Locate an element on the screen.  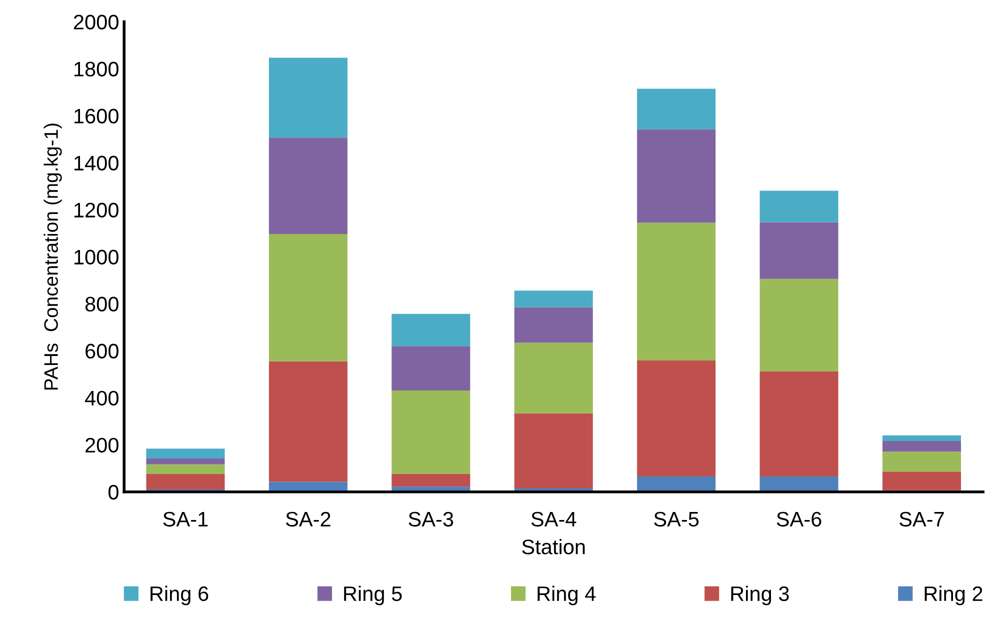
legend-label: Ring 2 is located at coordinates (953, 596).